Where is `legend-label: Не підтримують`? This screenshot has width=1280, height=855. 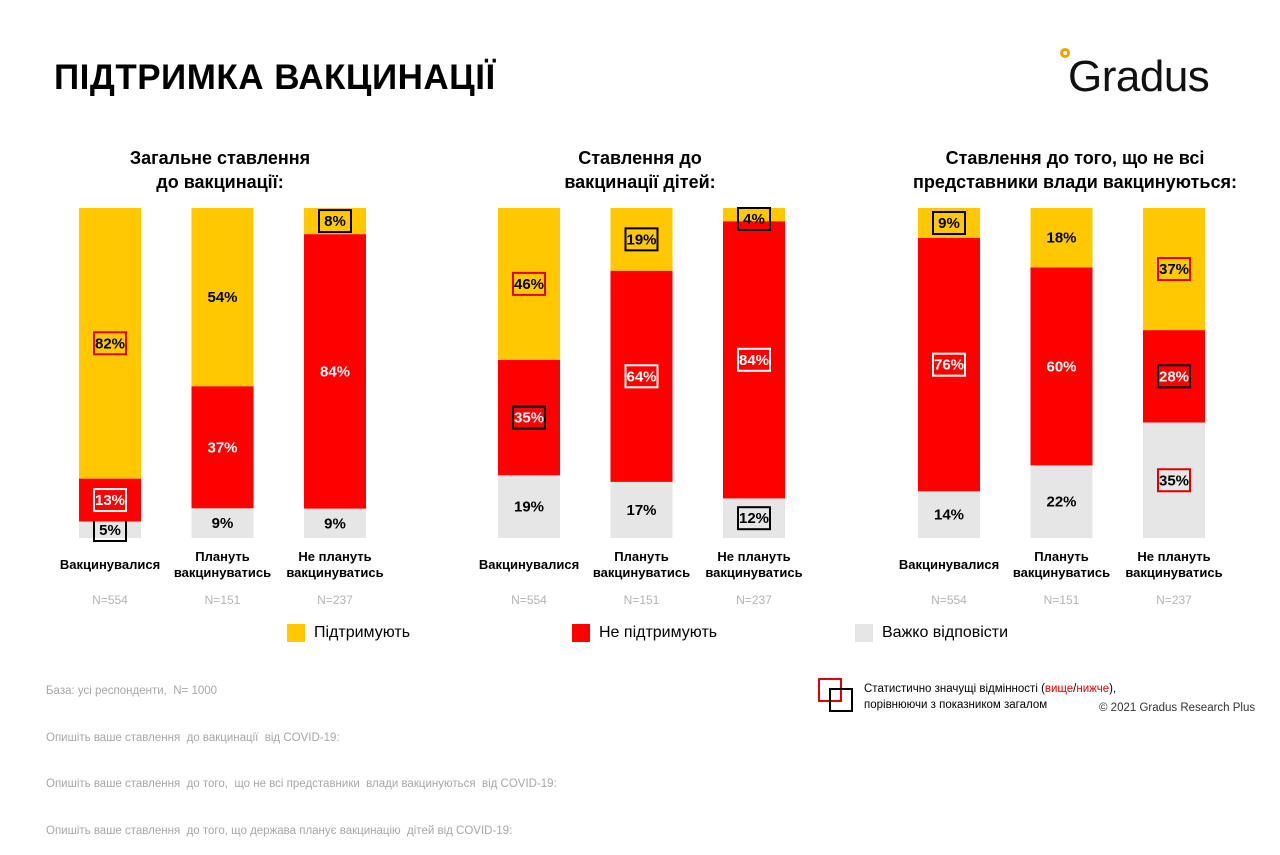 legend-label: Не підтримують is located at coordinates (658, 632).